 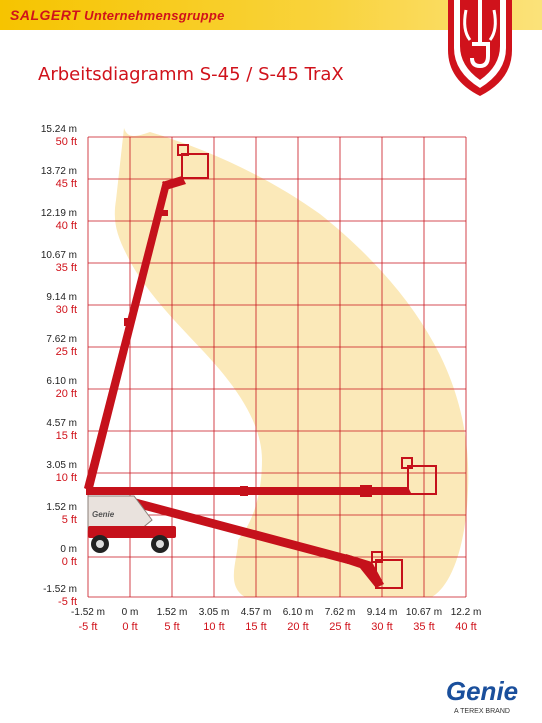 I want to click on x-tick-35ft: 10.67 m 35 ft, so click(x=424, y=620).